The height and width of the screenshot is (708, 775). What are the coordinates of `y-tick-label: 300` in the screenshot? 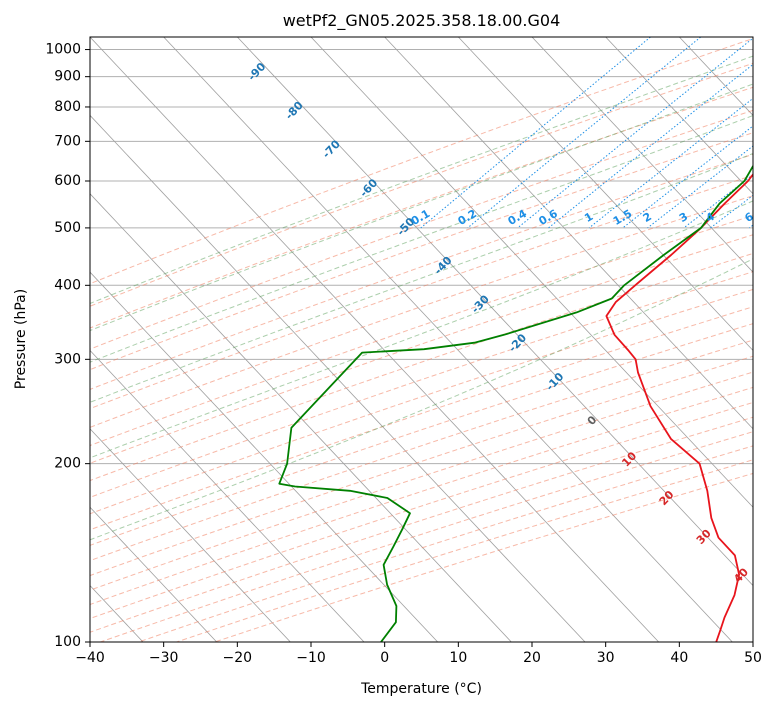 It's located at (67, 359).